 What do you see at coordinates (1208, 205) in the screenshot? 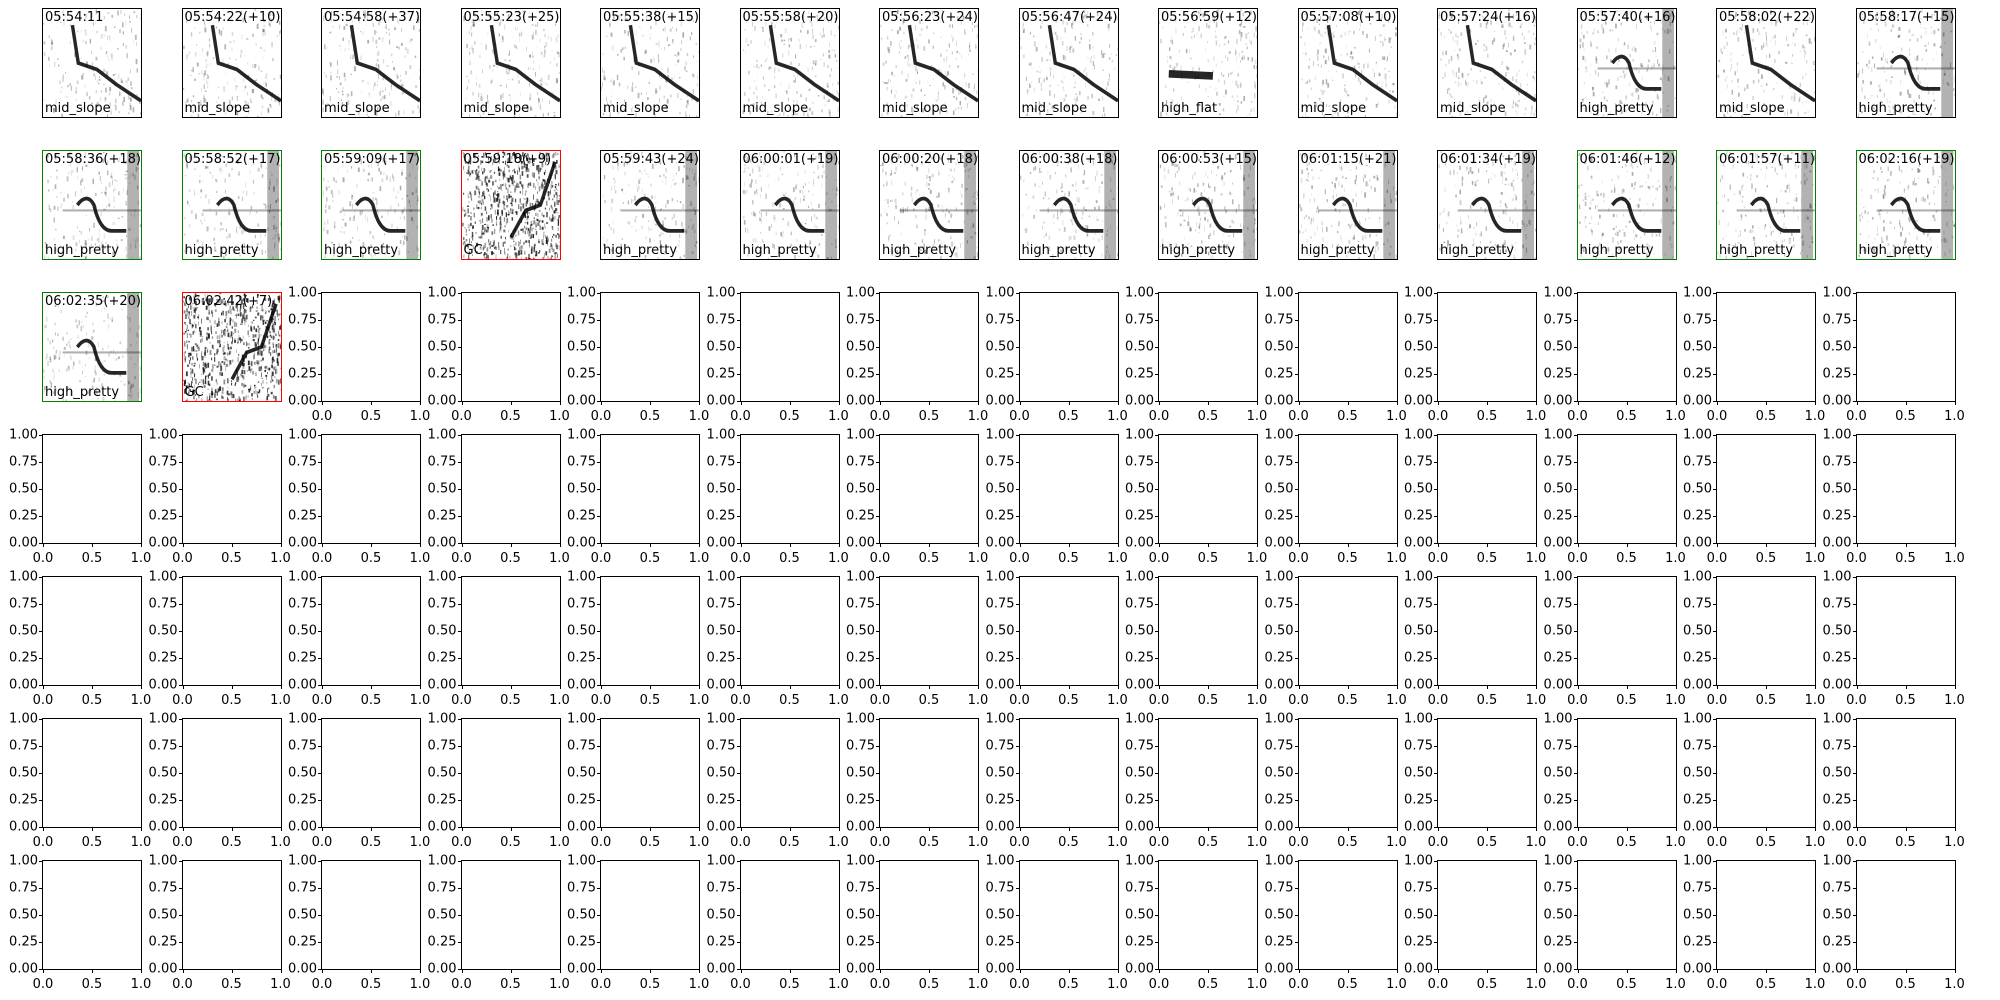
I see `spectrogram-panel: 06:00:53(+15) high_pretty` at bounding box center [1208, 205].